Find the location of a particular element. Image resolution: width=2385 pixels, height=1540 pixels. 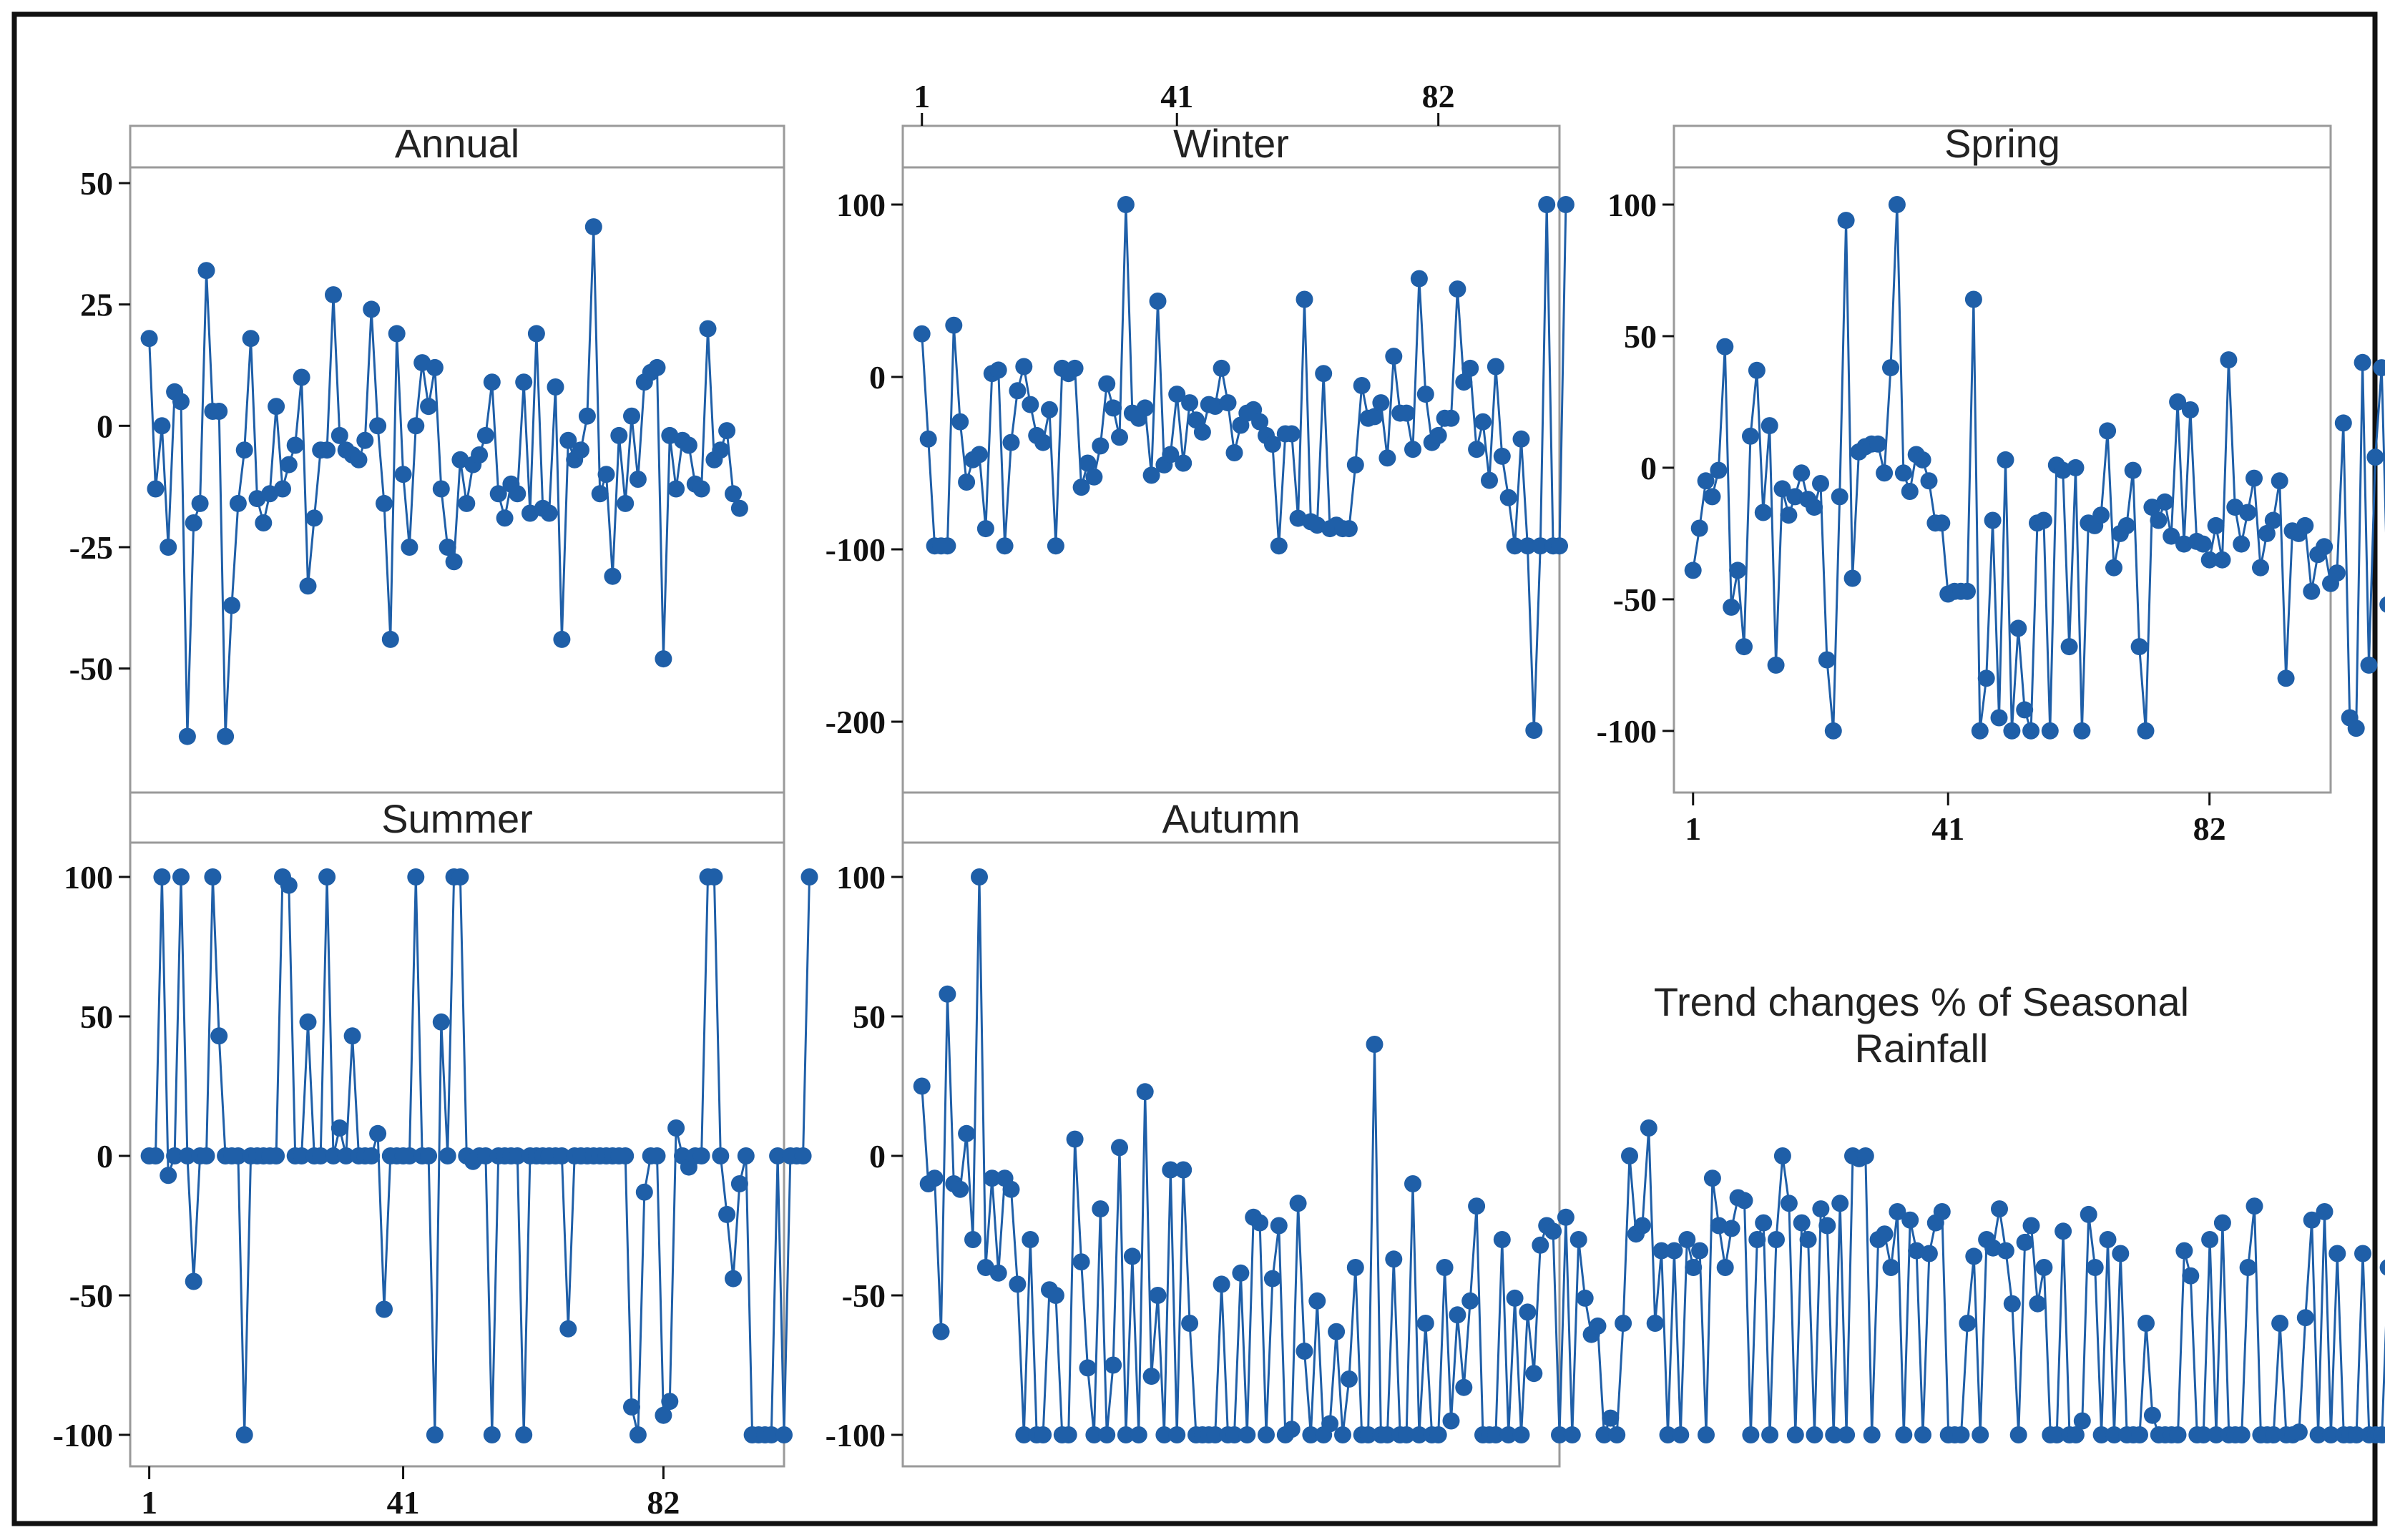

panel-title-winter: Winter is located at coordinates (1231, 143).